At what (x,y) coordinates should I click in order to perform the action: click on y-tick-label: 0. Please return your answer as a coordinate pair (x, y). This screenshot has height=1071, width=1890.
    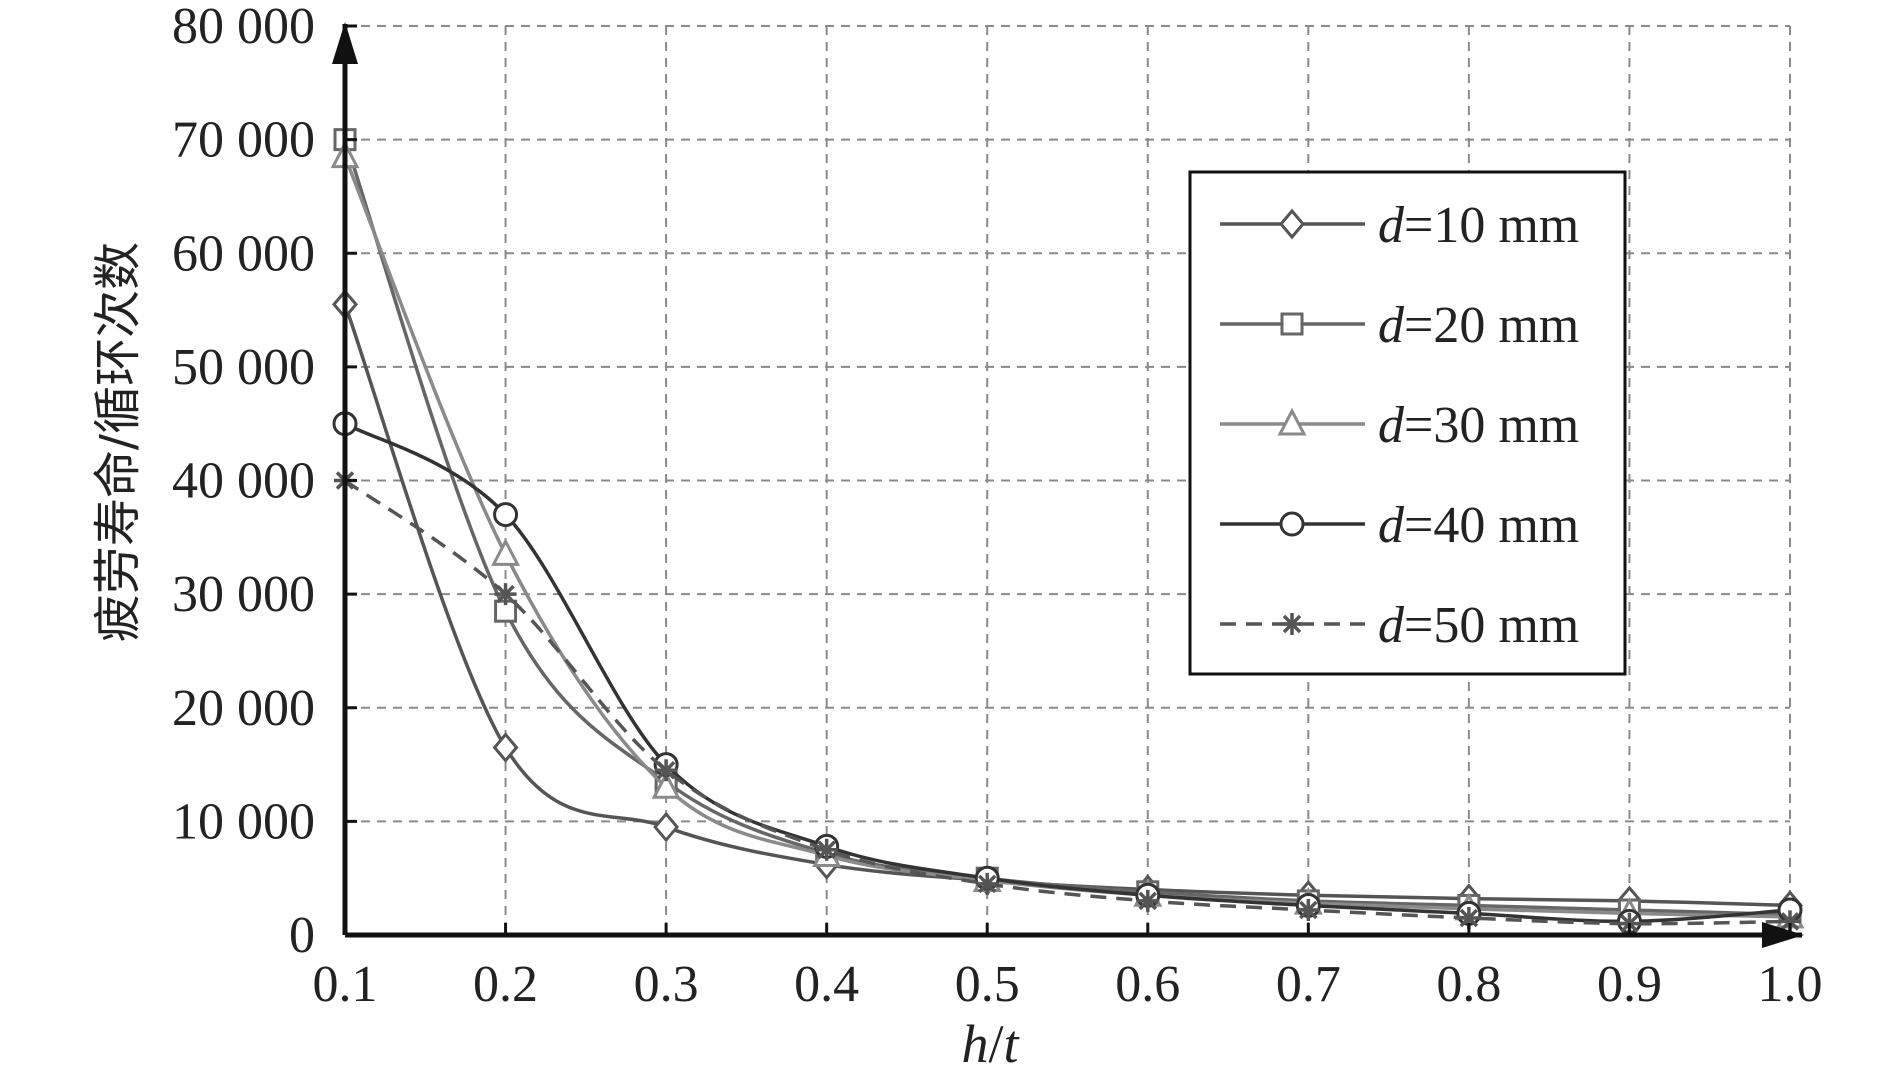
    Looking at the image, I should click on (302, 935).